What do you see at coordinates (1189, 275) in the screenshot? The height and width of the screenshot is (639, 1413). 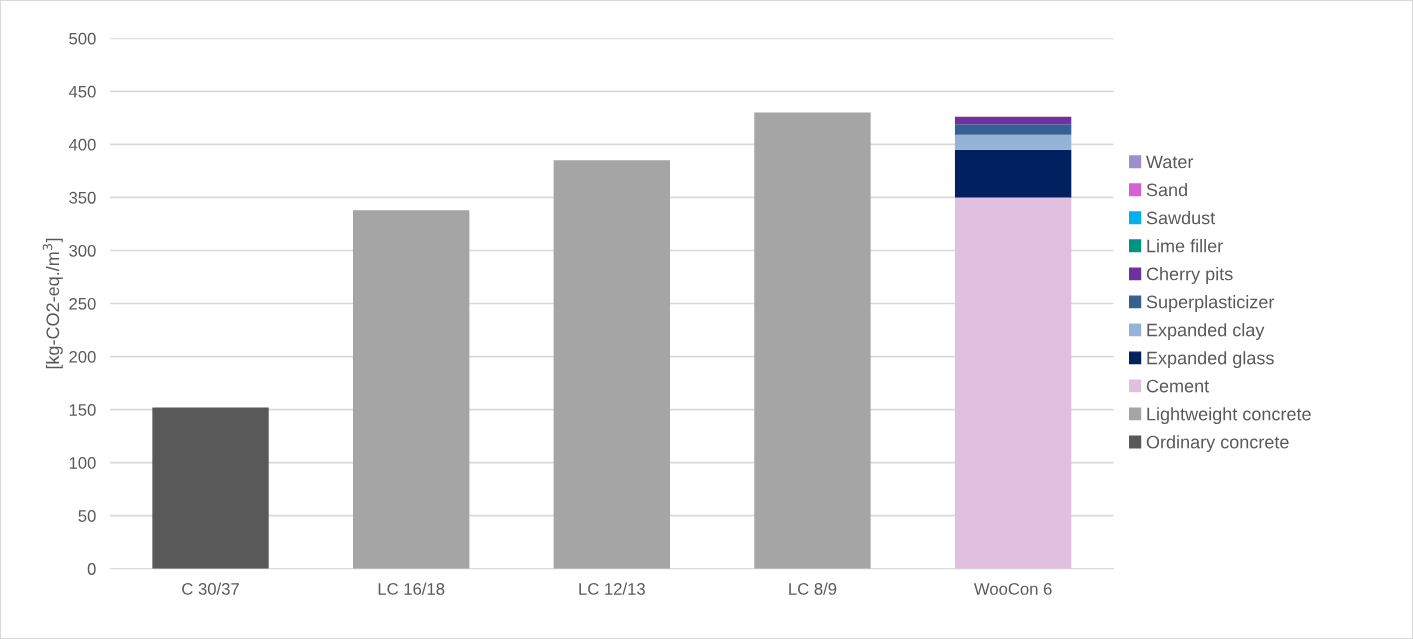 I see `legend-label: Cherry pits` at bounding box center [1189, 275].